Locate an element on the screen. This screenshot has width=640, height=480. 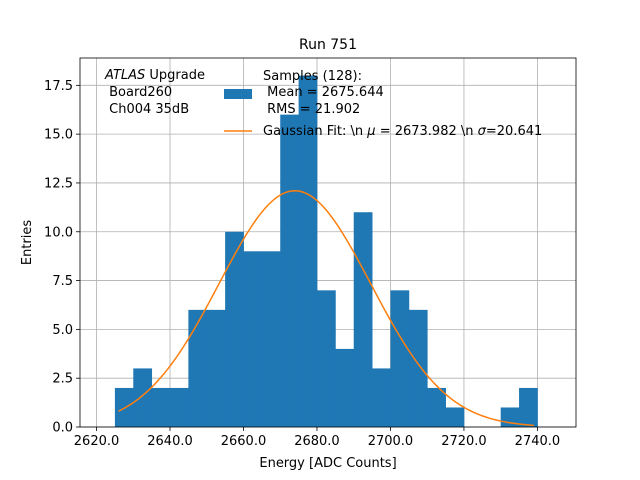
y-tick-label: 2.5 is located at coordinates (62, 379).